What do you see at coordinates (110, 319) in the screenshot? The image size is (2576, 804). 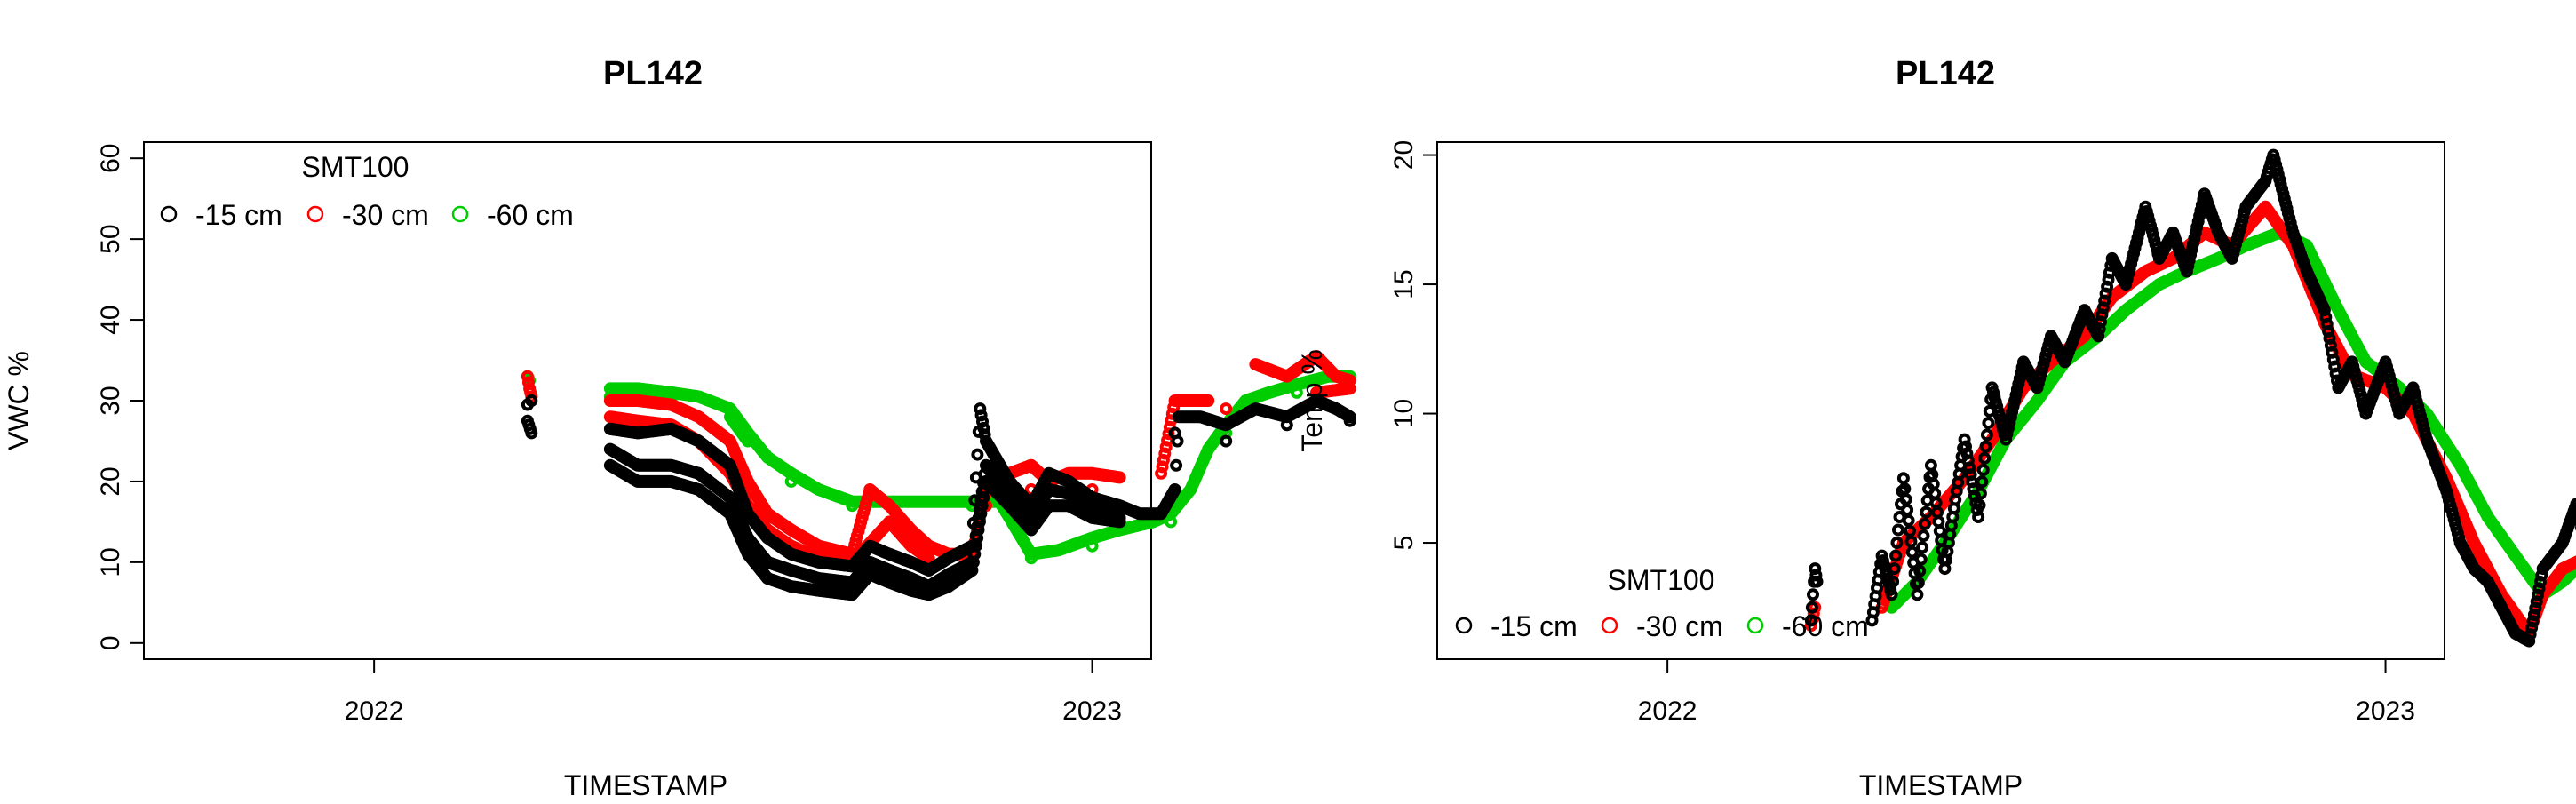 I see `y-tick-label: 40` at bounding box center [110, 319].